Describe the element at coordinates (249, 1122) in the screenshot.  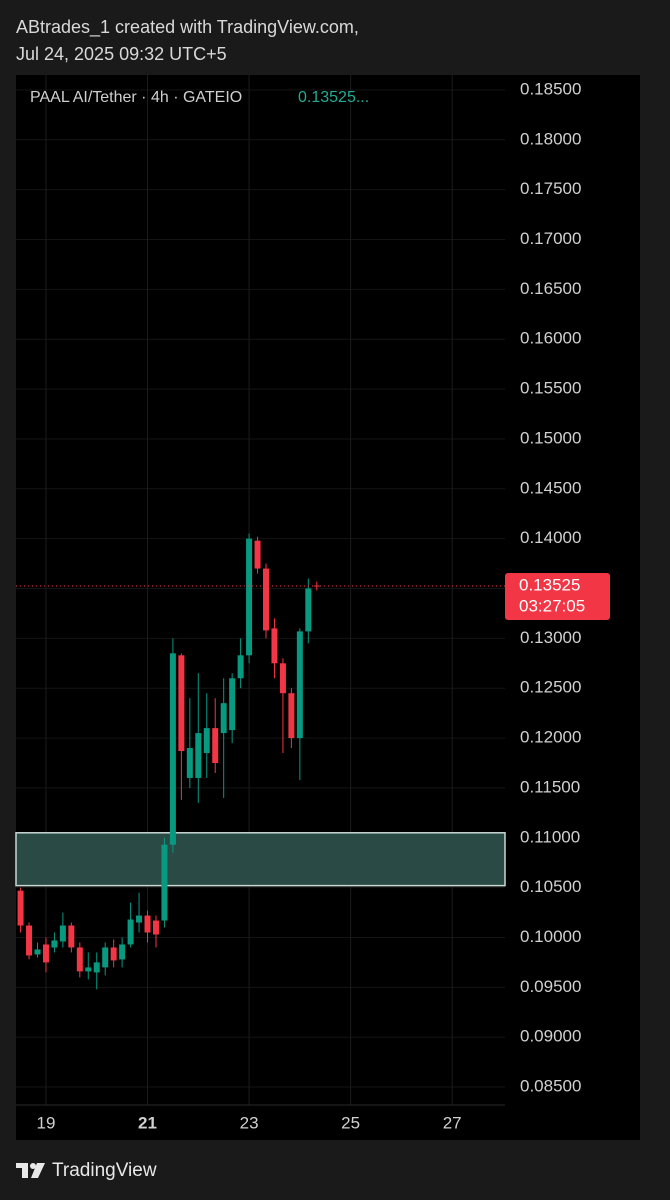
I see `x-tick-label: 23` at that location.